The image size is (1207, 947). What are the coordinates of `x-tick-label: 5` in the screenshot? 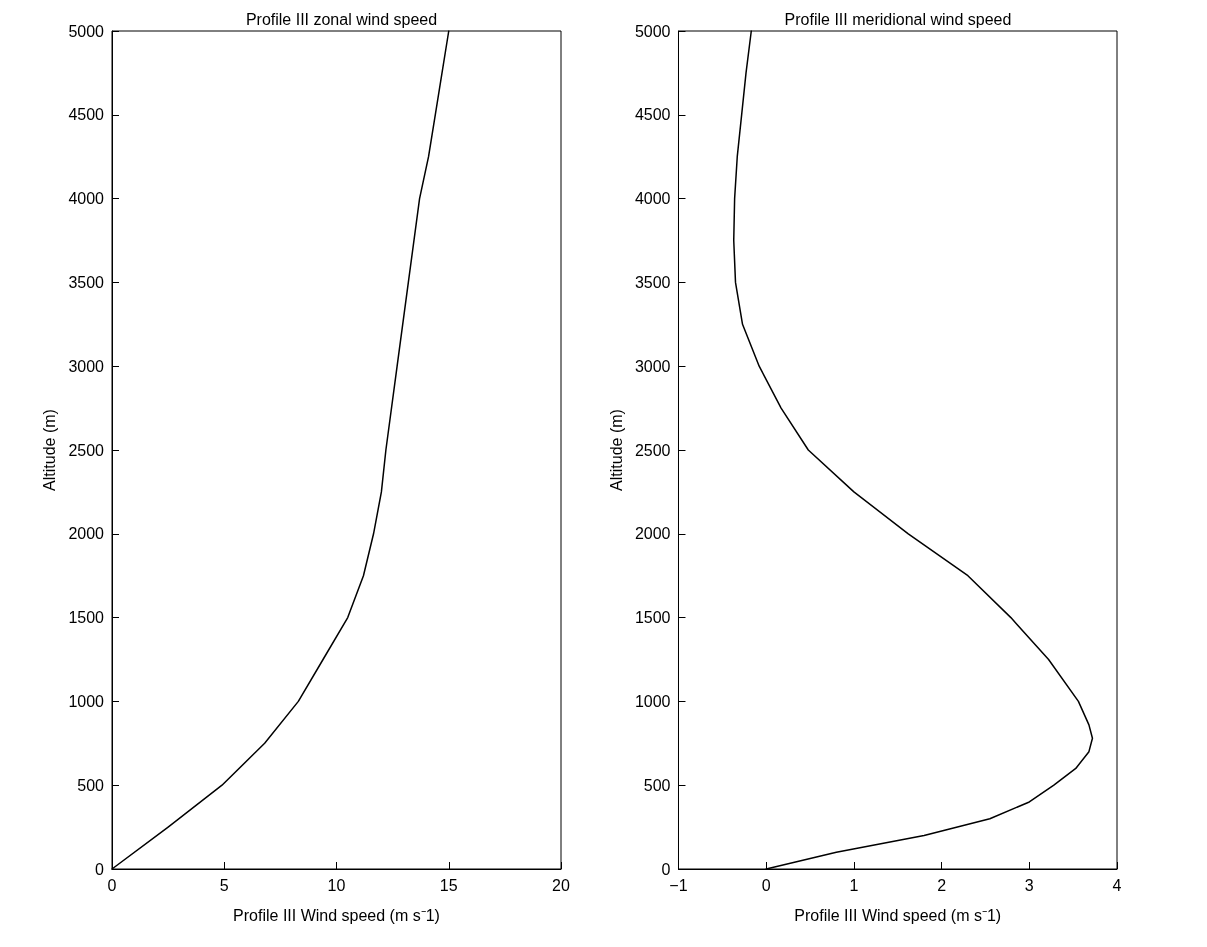 It's located at (224, 885).